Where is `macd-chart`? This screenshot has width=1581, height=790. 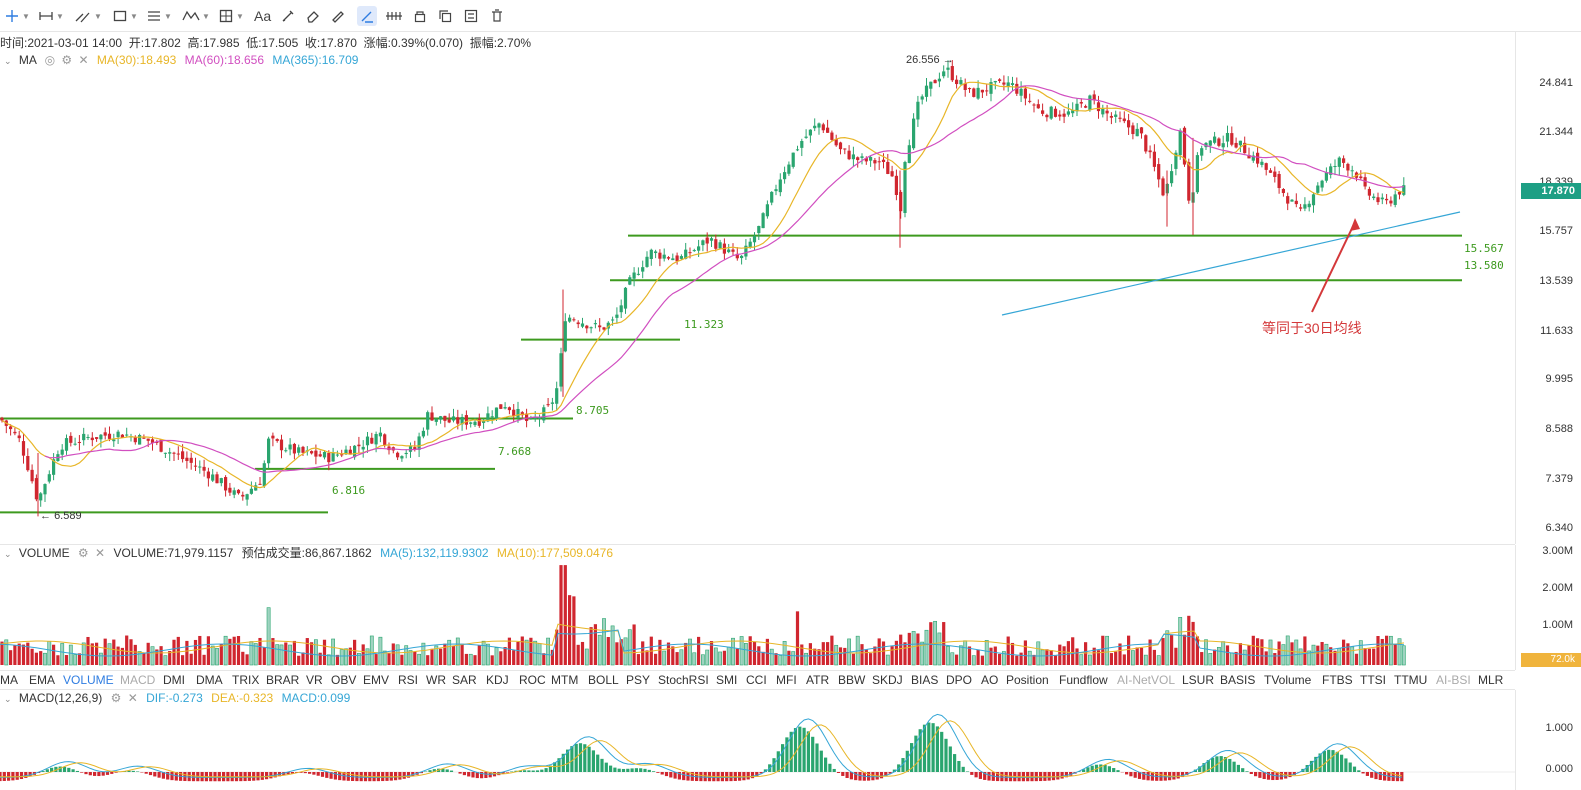
macd-chart is located at coordinates (757, 740).